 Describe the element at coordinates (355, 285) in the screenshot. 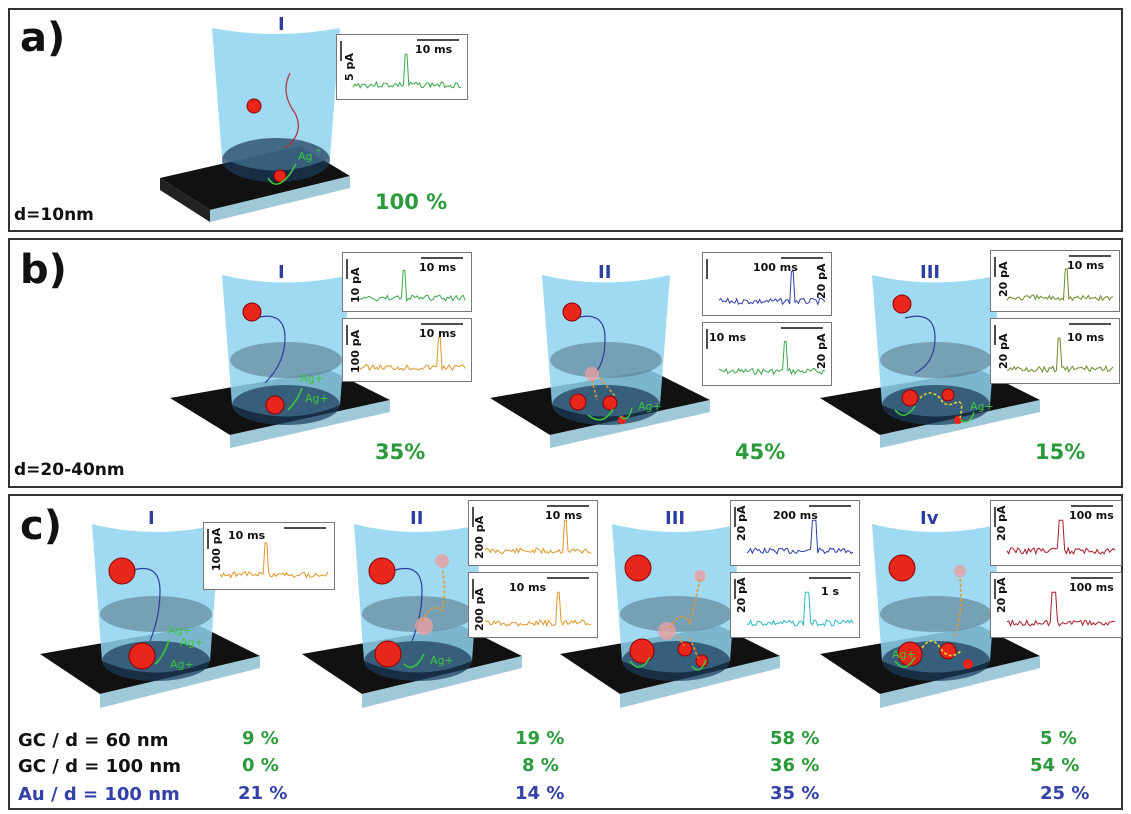

I see `current-scale-label: 10 pA` at that location.